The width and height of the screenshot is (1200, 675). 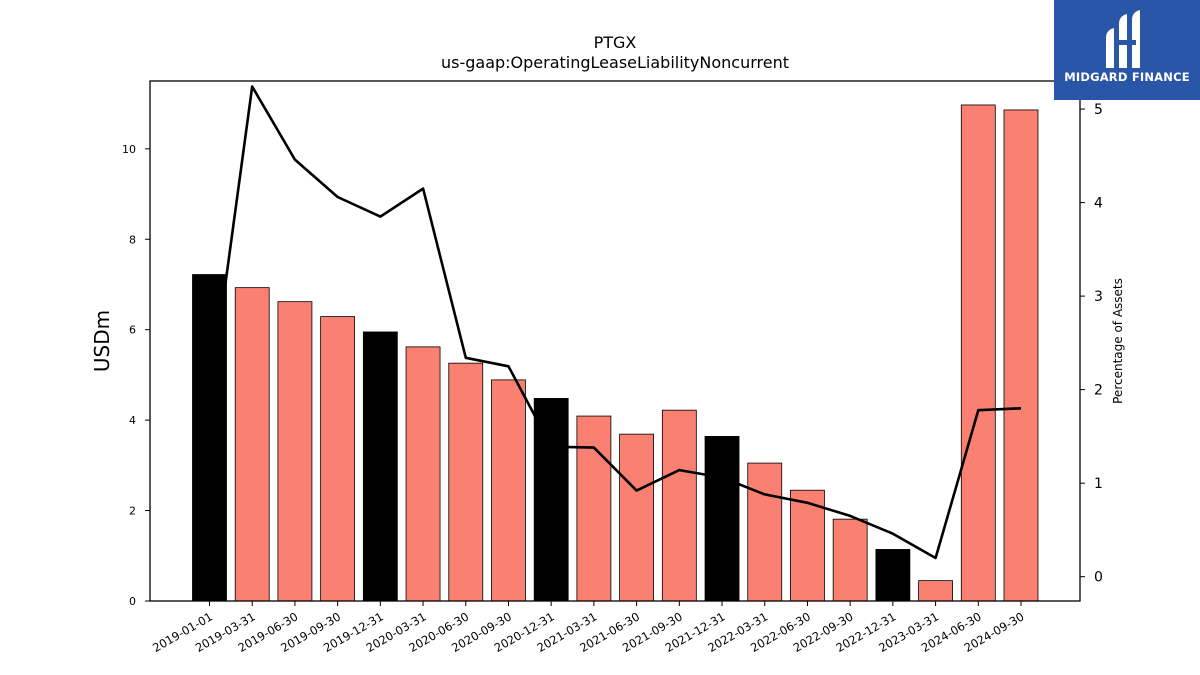 I want to click on y-tick-label: 6, so click(x=132, y=330).